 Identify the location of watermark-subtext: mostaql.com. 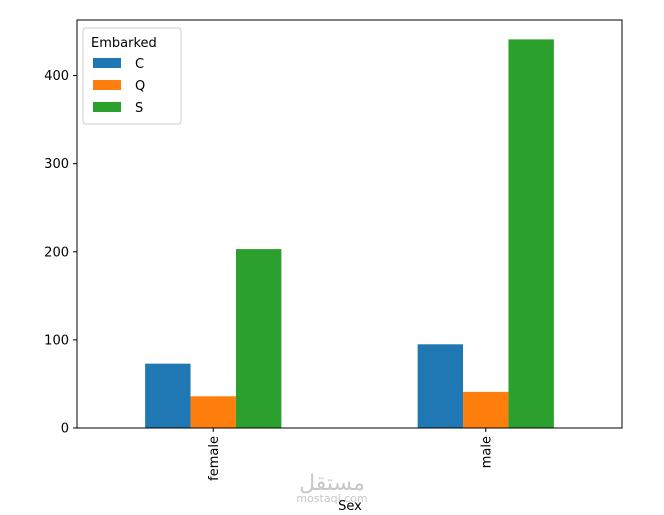
(331, 498).